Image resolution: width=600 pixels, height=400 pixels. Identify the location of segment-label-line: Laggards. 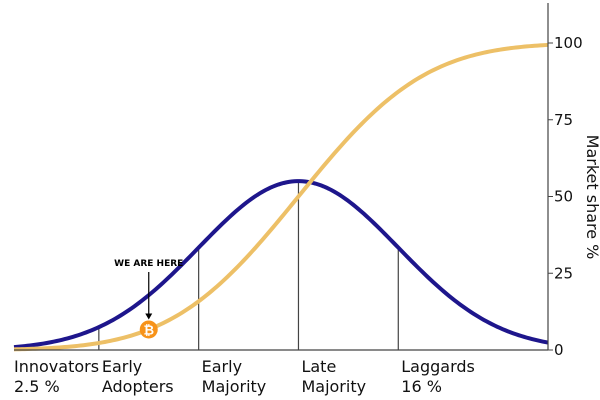
(438, 366).